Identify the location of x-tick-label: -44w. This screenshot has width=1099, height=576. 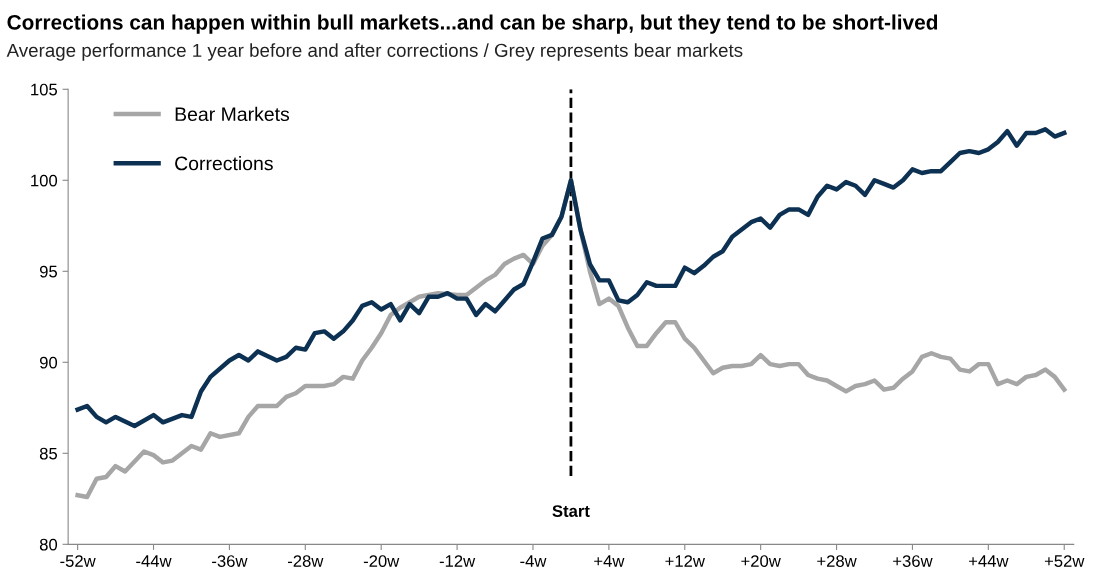
(154, 561).